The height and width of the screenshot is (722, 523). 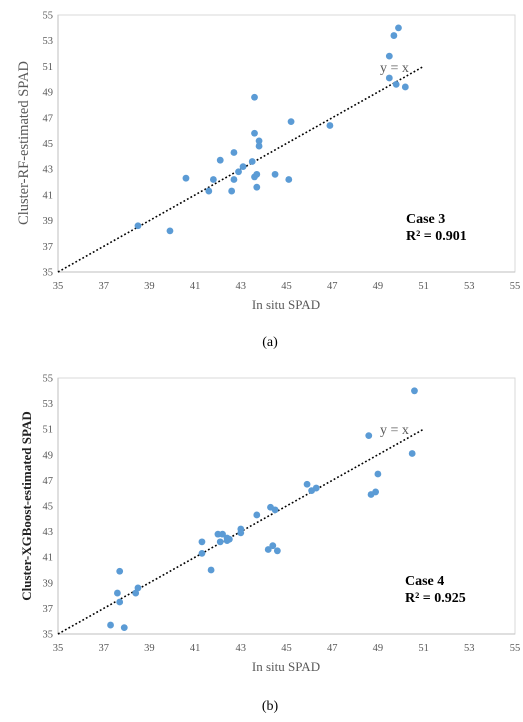 What do you see at coordinates (270, 342) in the screenshot?
I see `panel-caption: (a)` at bounding box center [270, 342].